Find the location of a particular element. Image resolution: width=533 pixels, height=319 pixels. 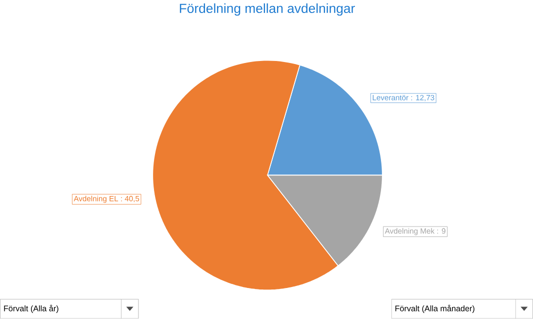

chart-title: Fördelning mellan avdelningar is located at coordinates (267, 10).